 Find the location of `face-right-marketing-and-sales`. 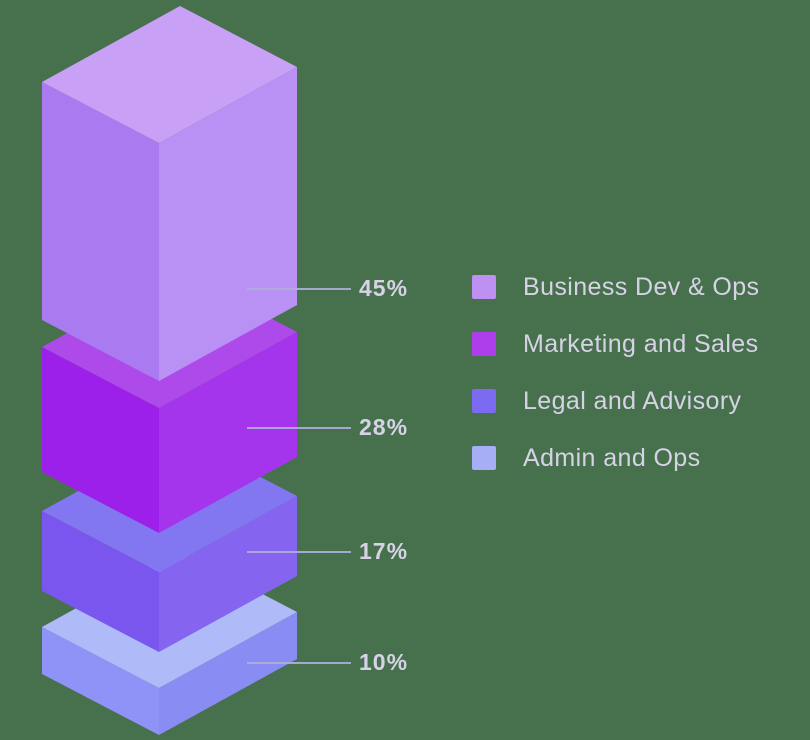

face-right-marketing-and-sales is located at coordinates (228, 432).